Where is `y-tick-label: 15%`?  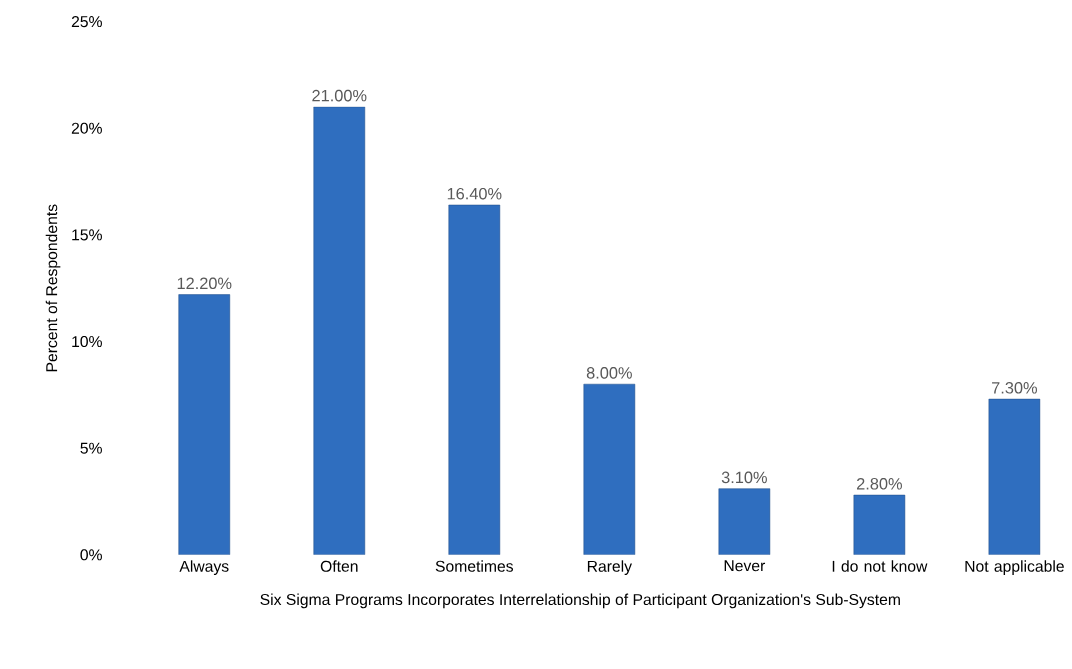 y-tick-label: 15% is located at coordinates (87, 235).